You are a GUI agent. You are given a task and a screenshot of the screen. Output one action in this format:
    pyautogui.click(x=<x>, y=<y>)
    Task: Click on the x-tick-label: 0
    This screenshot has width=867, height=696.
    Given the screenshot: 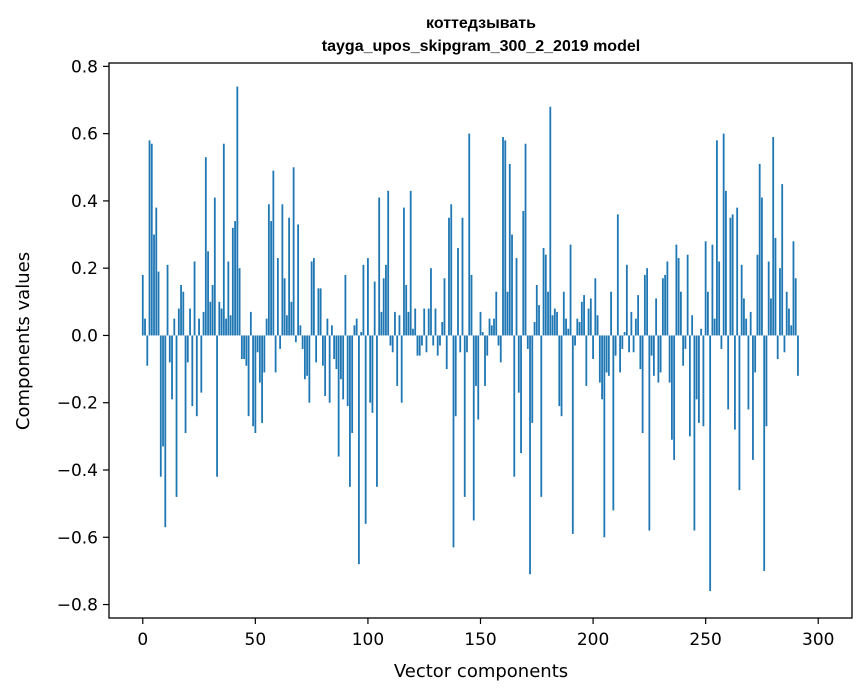 What is the action you would take?
    pyautogui.click(x=142, y=640)
    